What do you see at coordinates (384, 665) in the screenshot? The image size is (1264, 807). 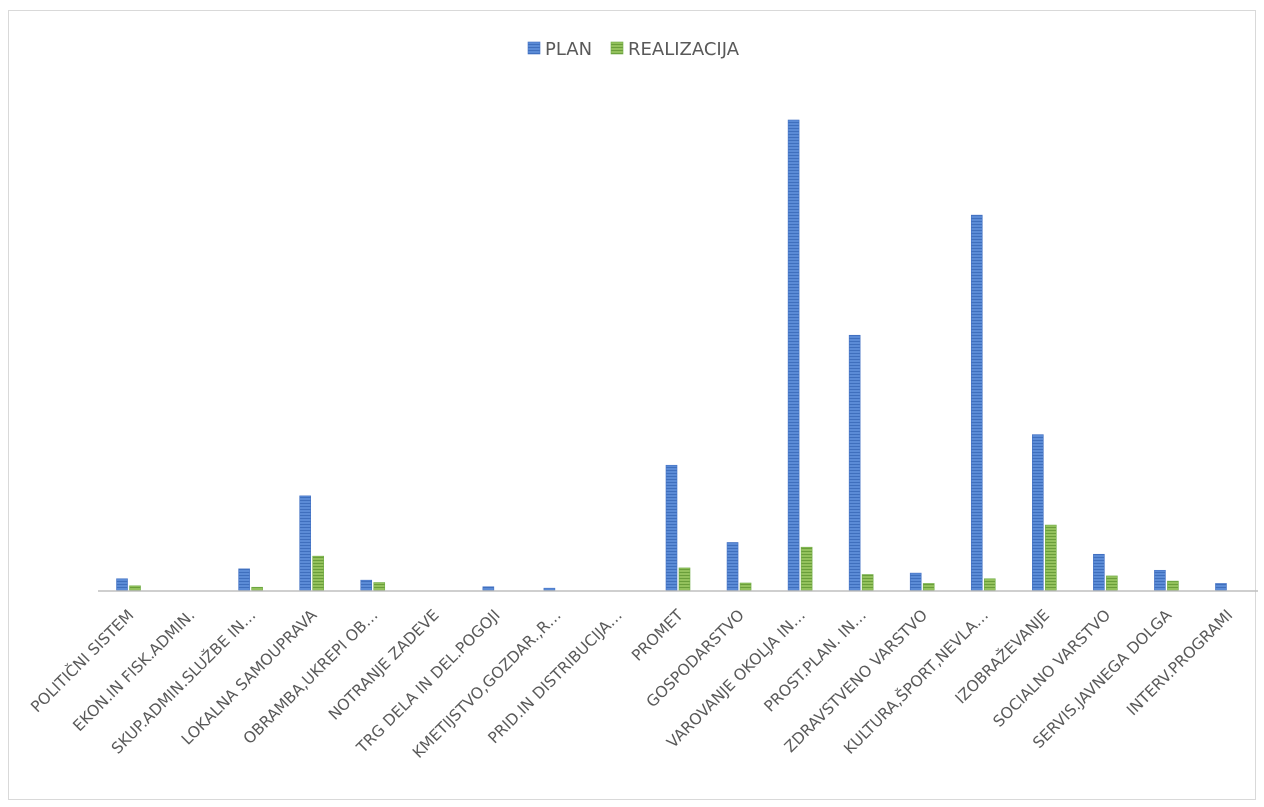 I see `x-tick-label: NOTRANJE ZADEVE` at bounding box center [384, 665].